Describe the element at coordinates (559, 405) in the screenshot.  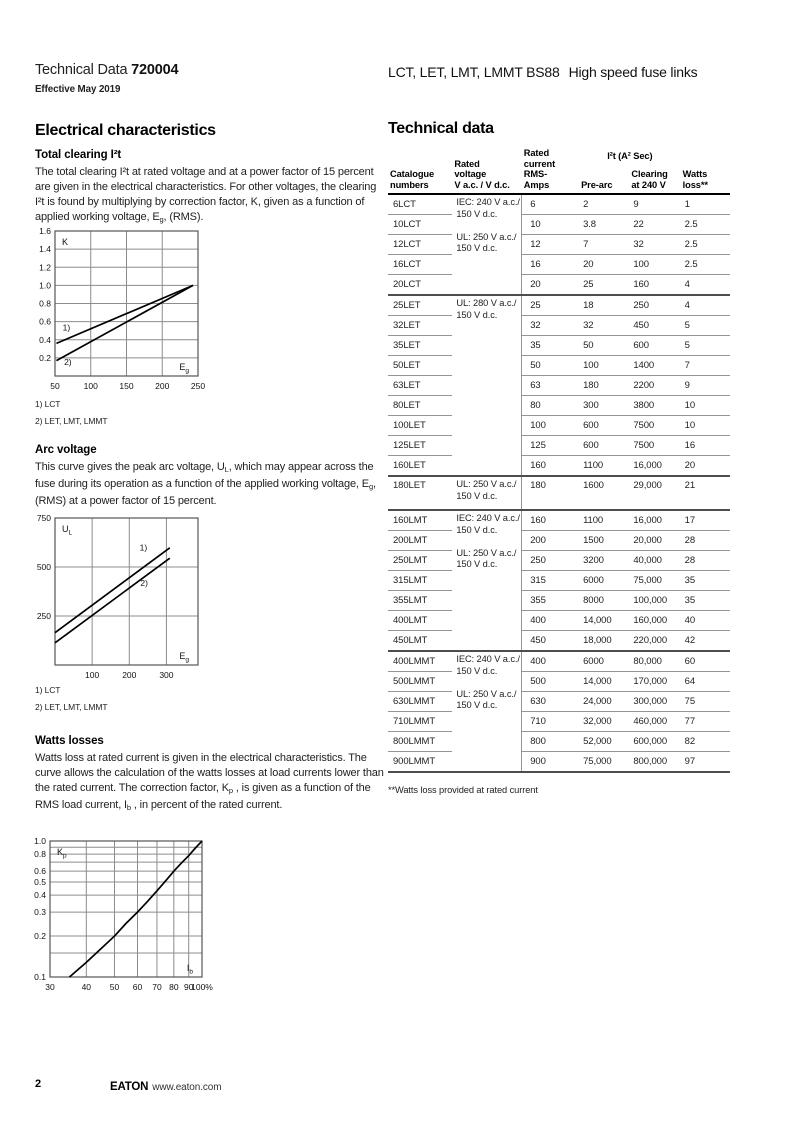
I see `table-row: 80LET 80 300 3800 10` at that location.